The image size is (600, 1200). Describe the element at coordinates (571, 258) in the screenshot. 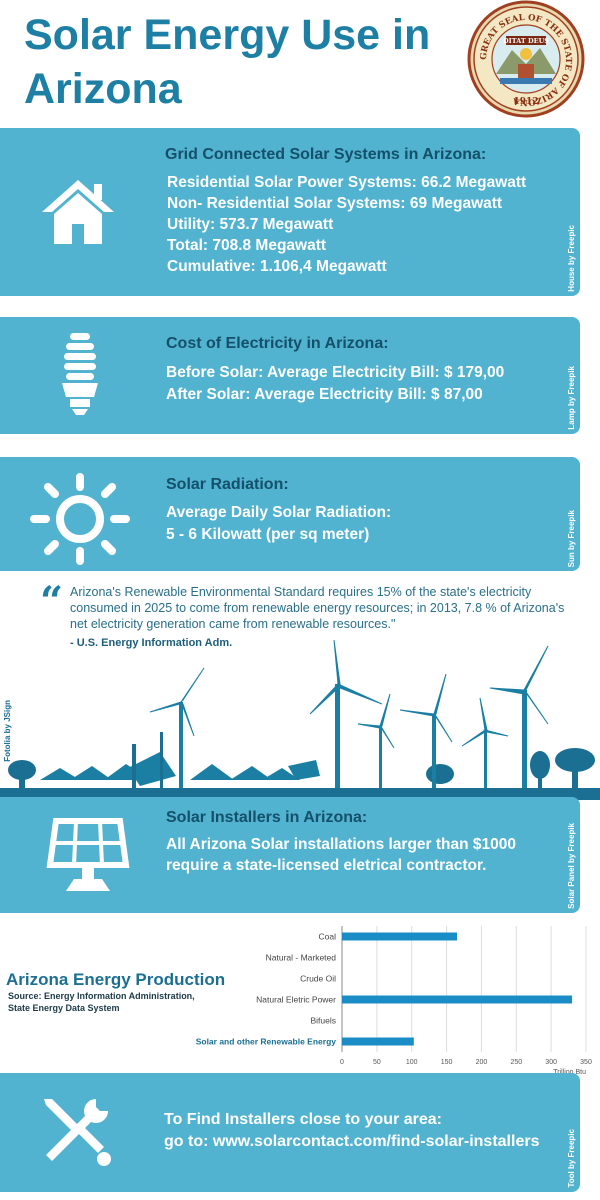

I see `grid-credit: House by Freepic` at that location.